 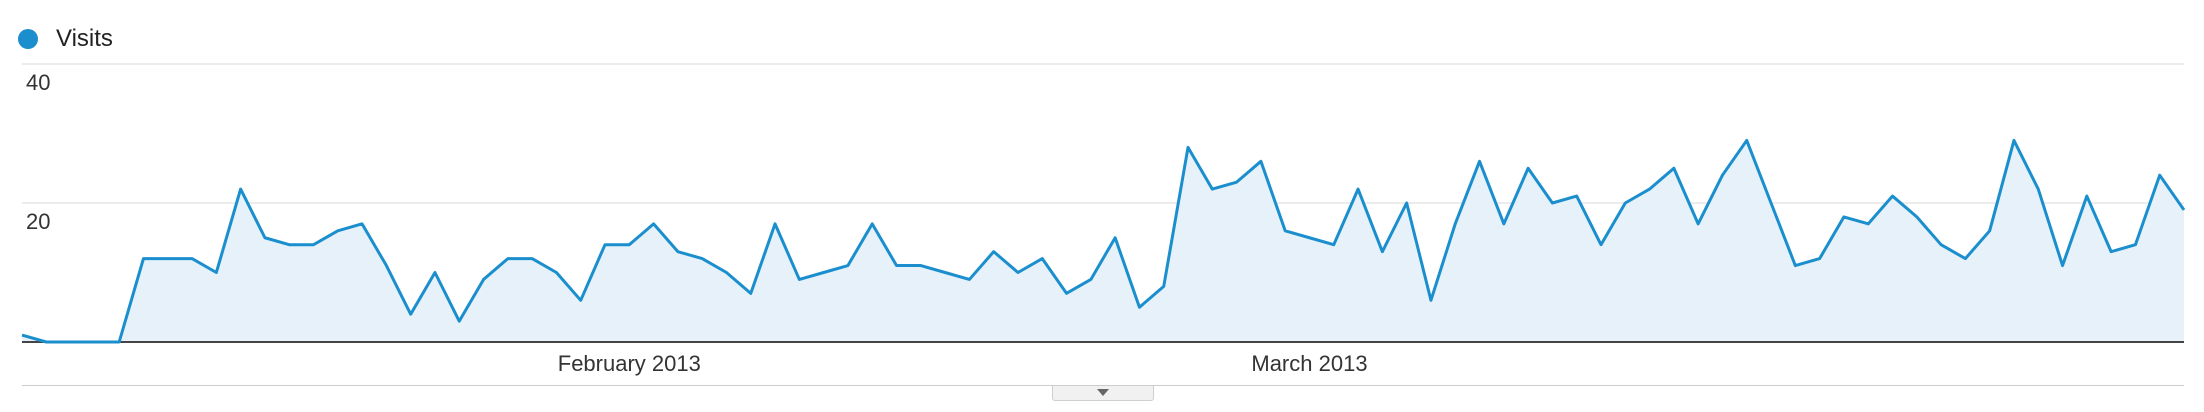 What do you see at coordinates (84, 38) in the screenshot?
I see `legend-label-visits: Visits` at bounding box center [84, 38].